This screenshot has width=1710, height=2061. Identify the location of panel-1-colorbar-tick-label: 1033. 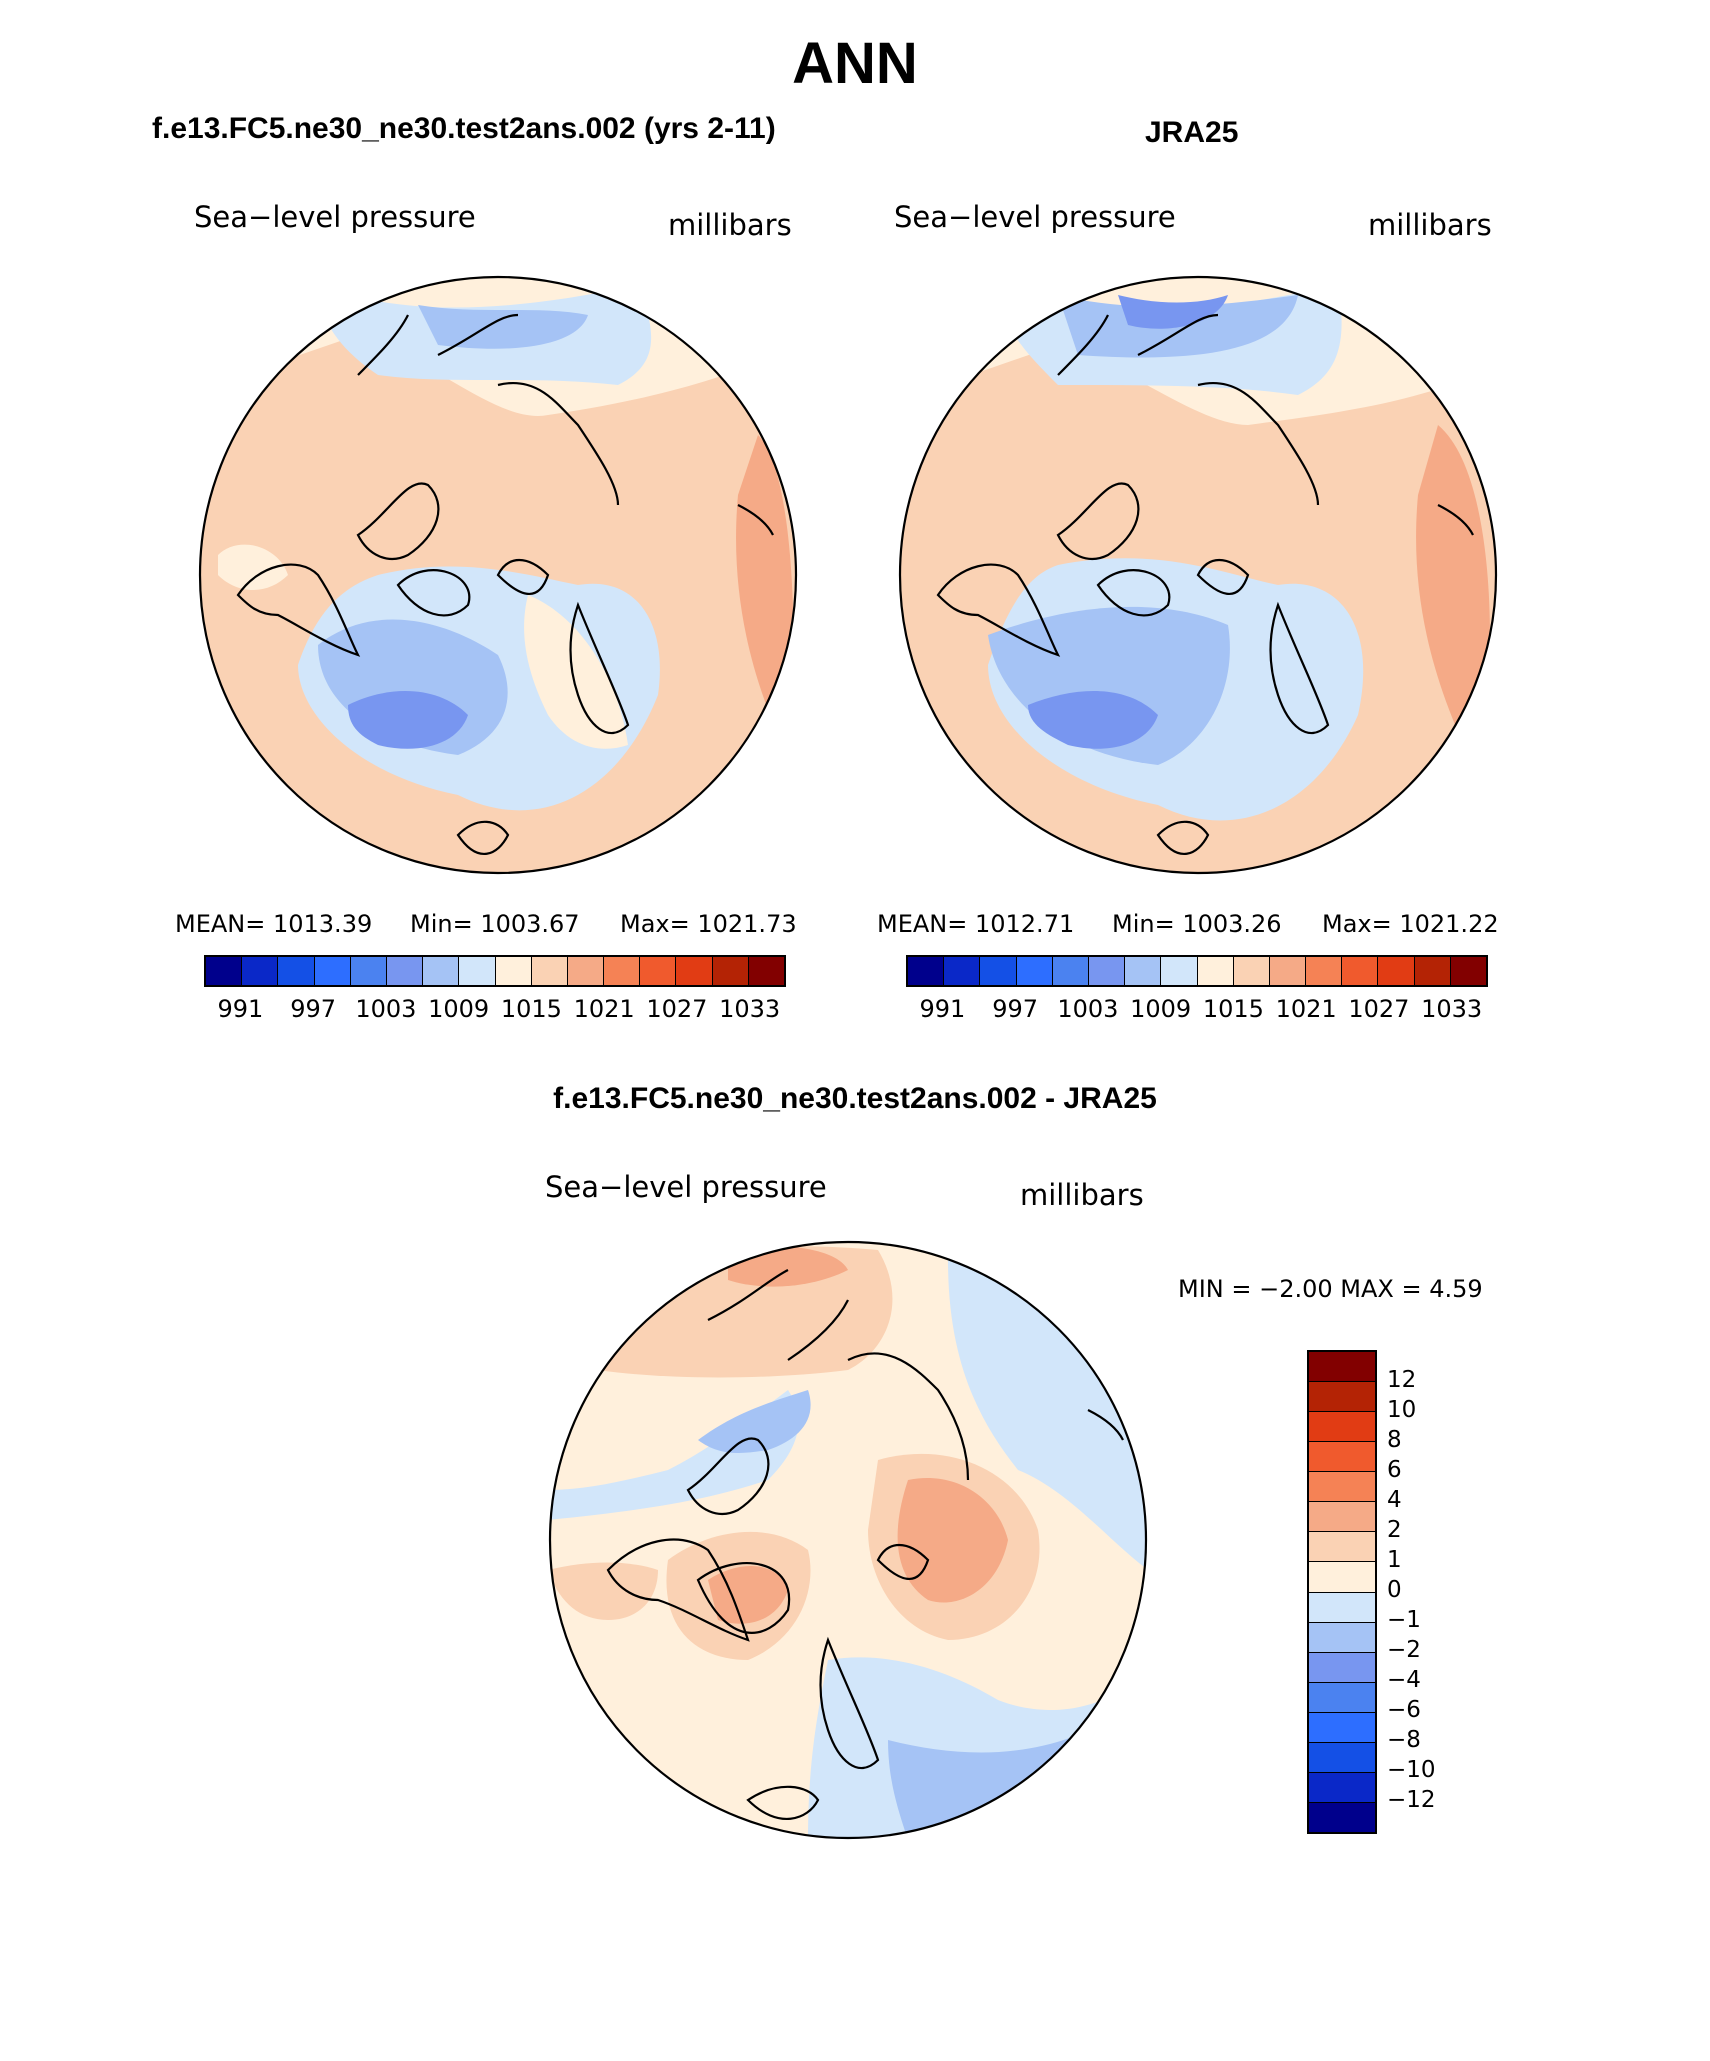
(750, 1009).